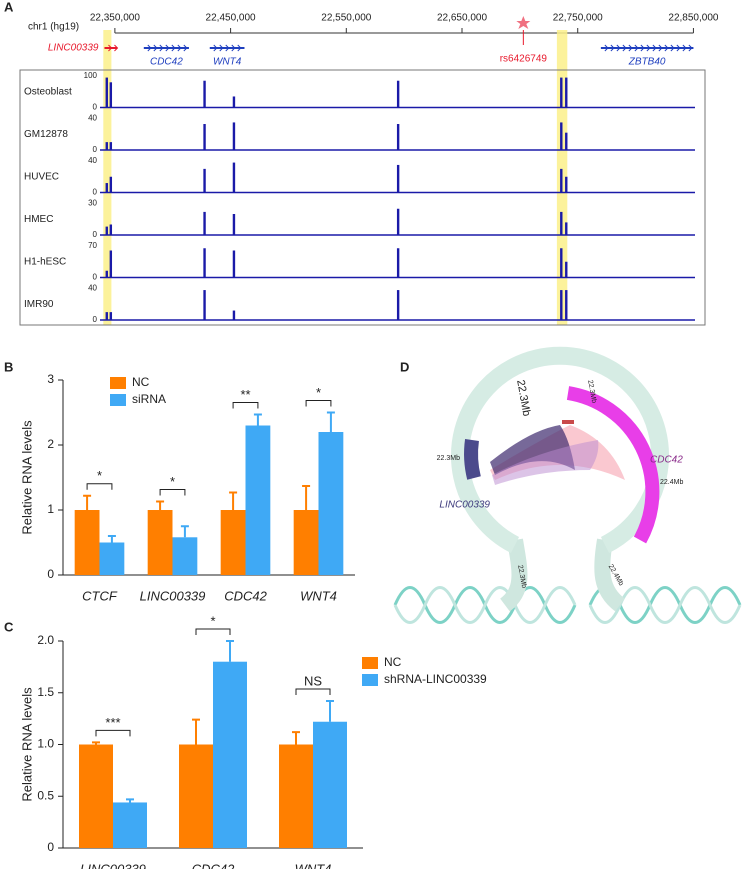 The image size is (750, 869). Describe the element at coordinates (50, 379) in the screenshot. I see `y-tick-label: 3` at that location.